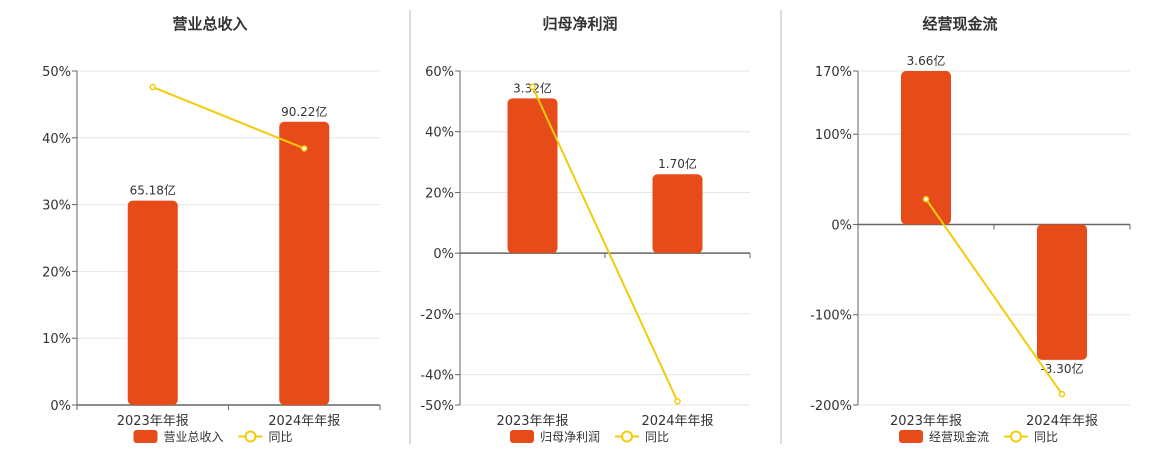  I want to click on chart-1-bar-data-label: 90.22亿, so click(304, 111).